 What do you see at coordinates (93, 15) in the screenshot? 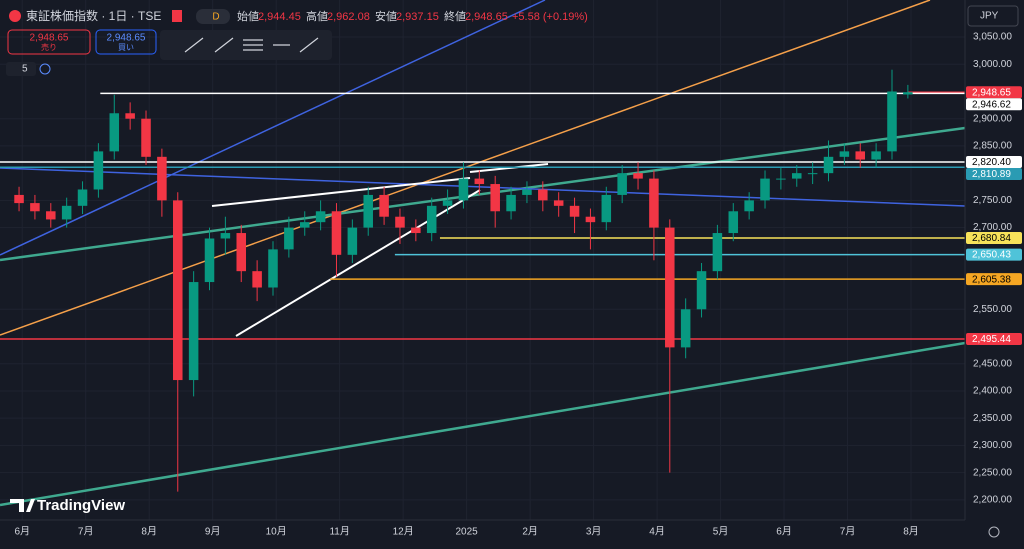
I see `symbol: 東証株価指数 · 1日 · TSE` at bounding box center [93, 15].